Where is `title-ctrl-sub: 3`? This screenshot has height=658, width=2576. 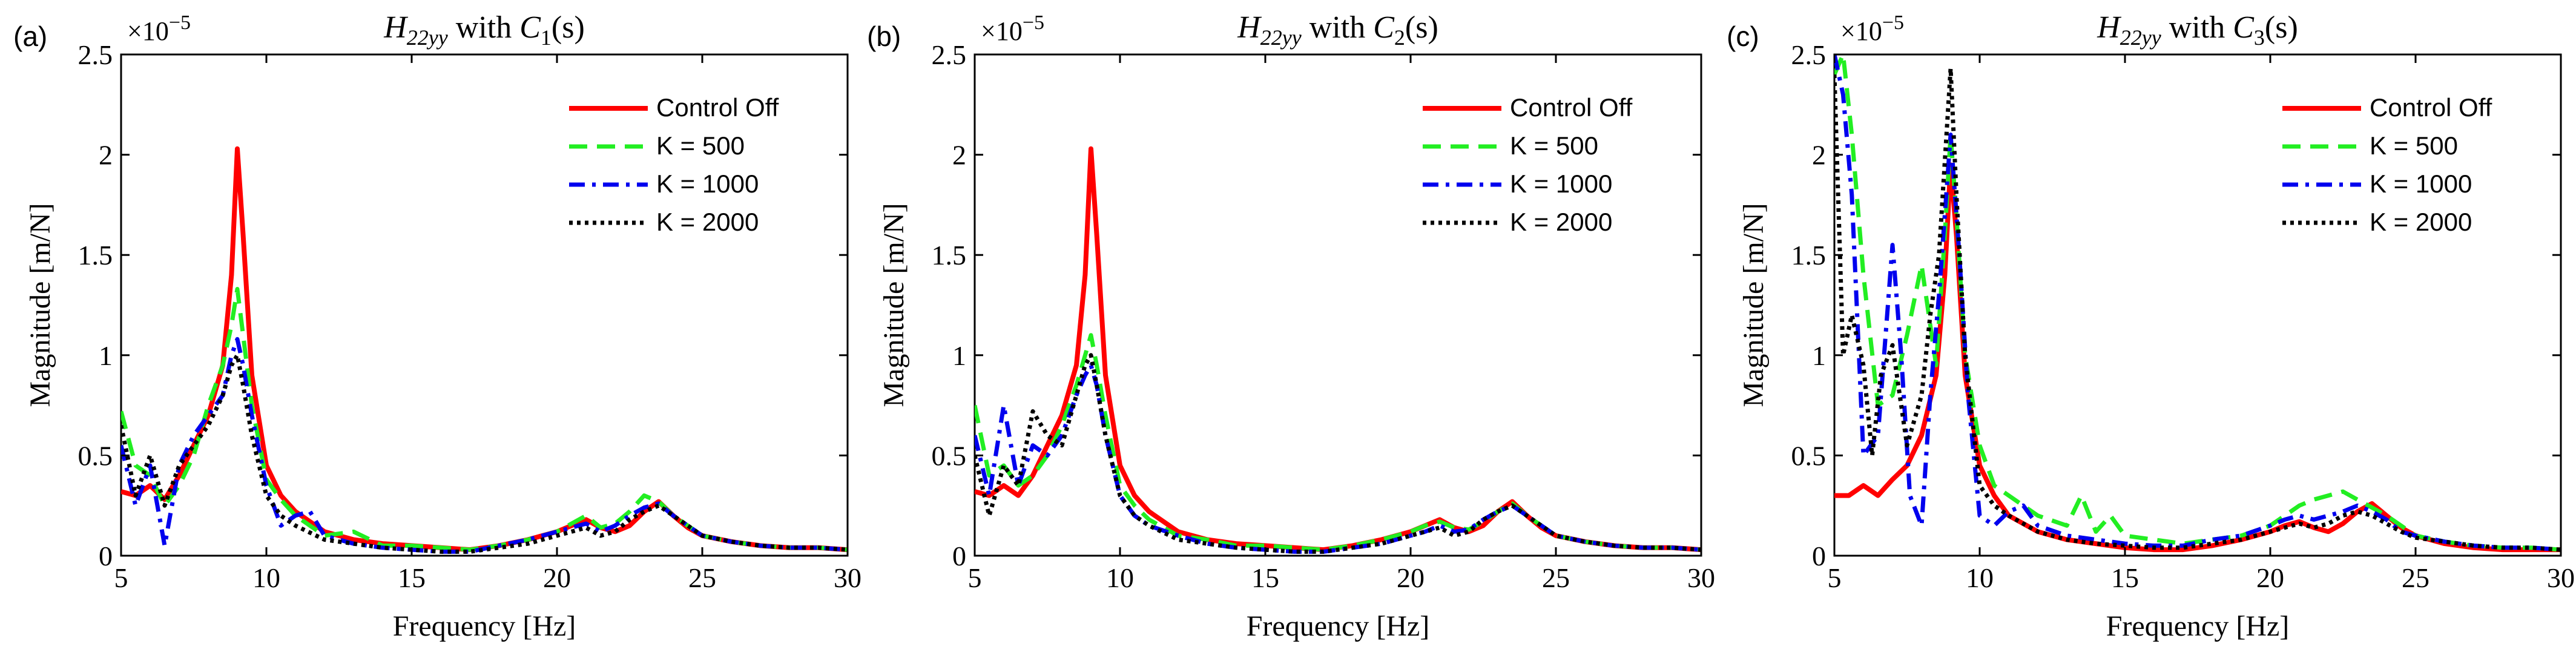 title-ctrl-sub: 3 is located at coordinates (2259, 37).